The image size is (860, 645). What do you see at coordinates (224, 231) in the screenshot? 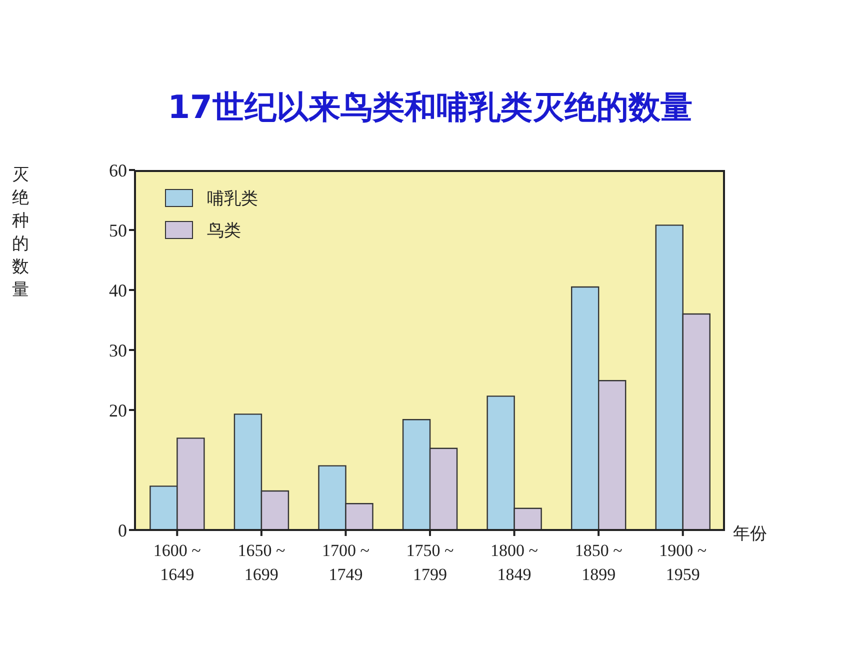
I see `legend-label: 鸟类` at bounding box center [224, 231].